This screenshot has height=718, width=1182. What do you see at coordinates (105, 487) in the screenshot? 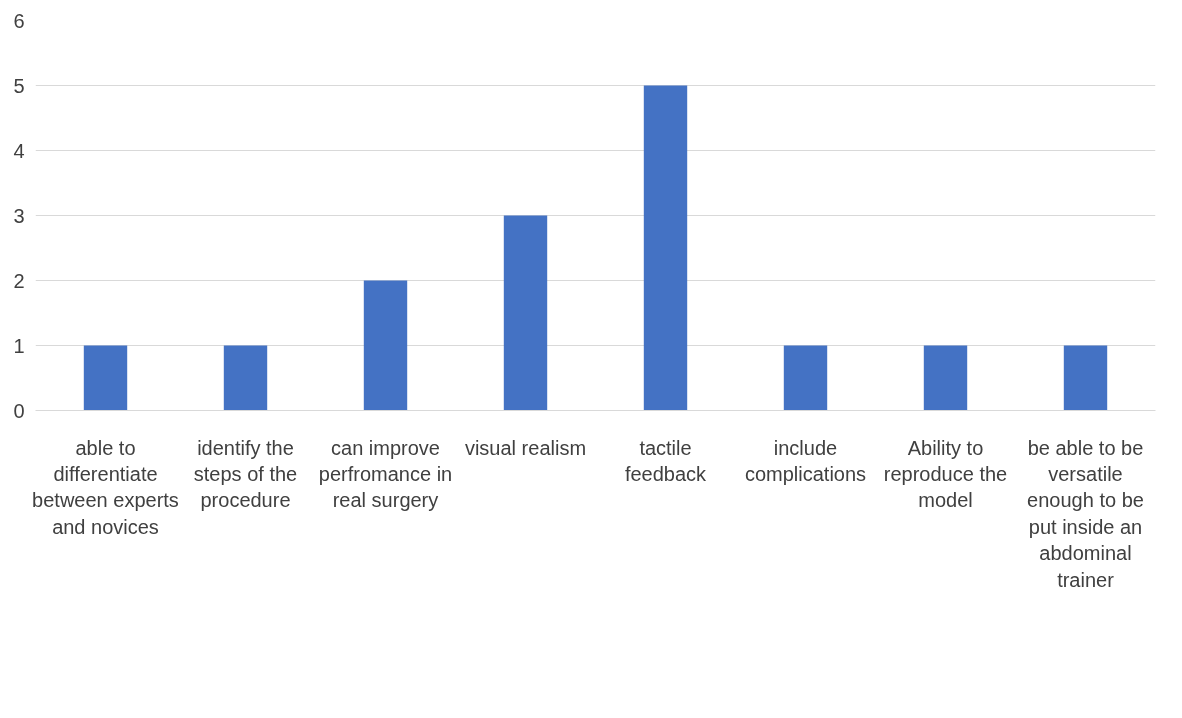
I see `x-tick-label: able to differentiate between experts and novices` at bounding box center [105, 487].